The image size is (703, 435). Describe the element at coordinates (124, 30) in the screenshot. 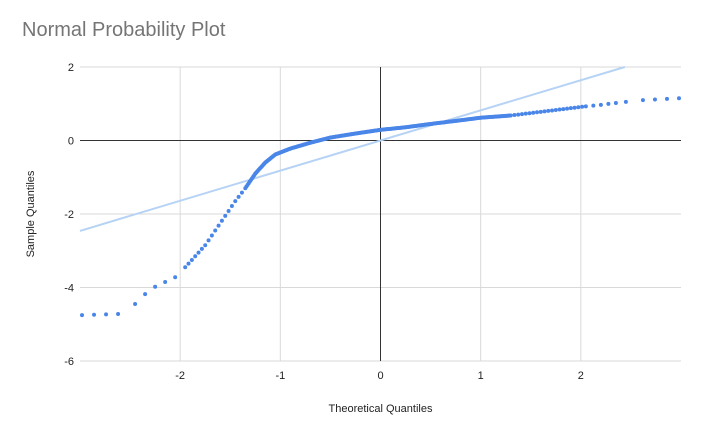

I see `chart-title: Normal Probability Plot` at that location.